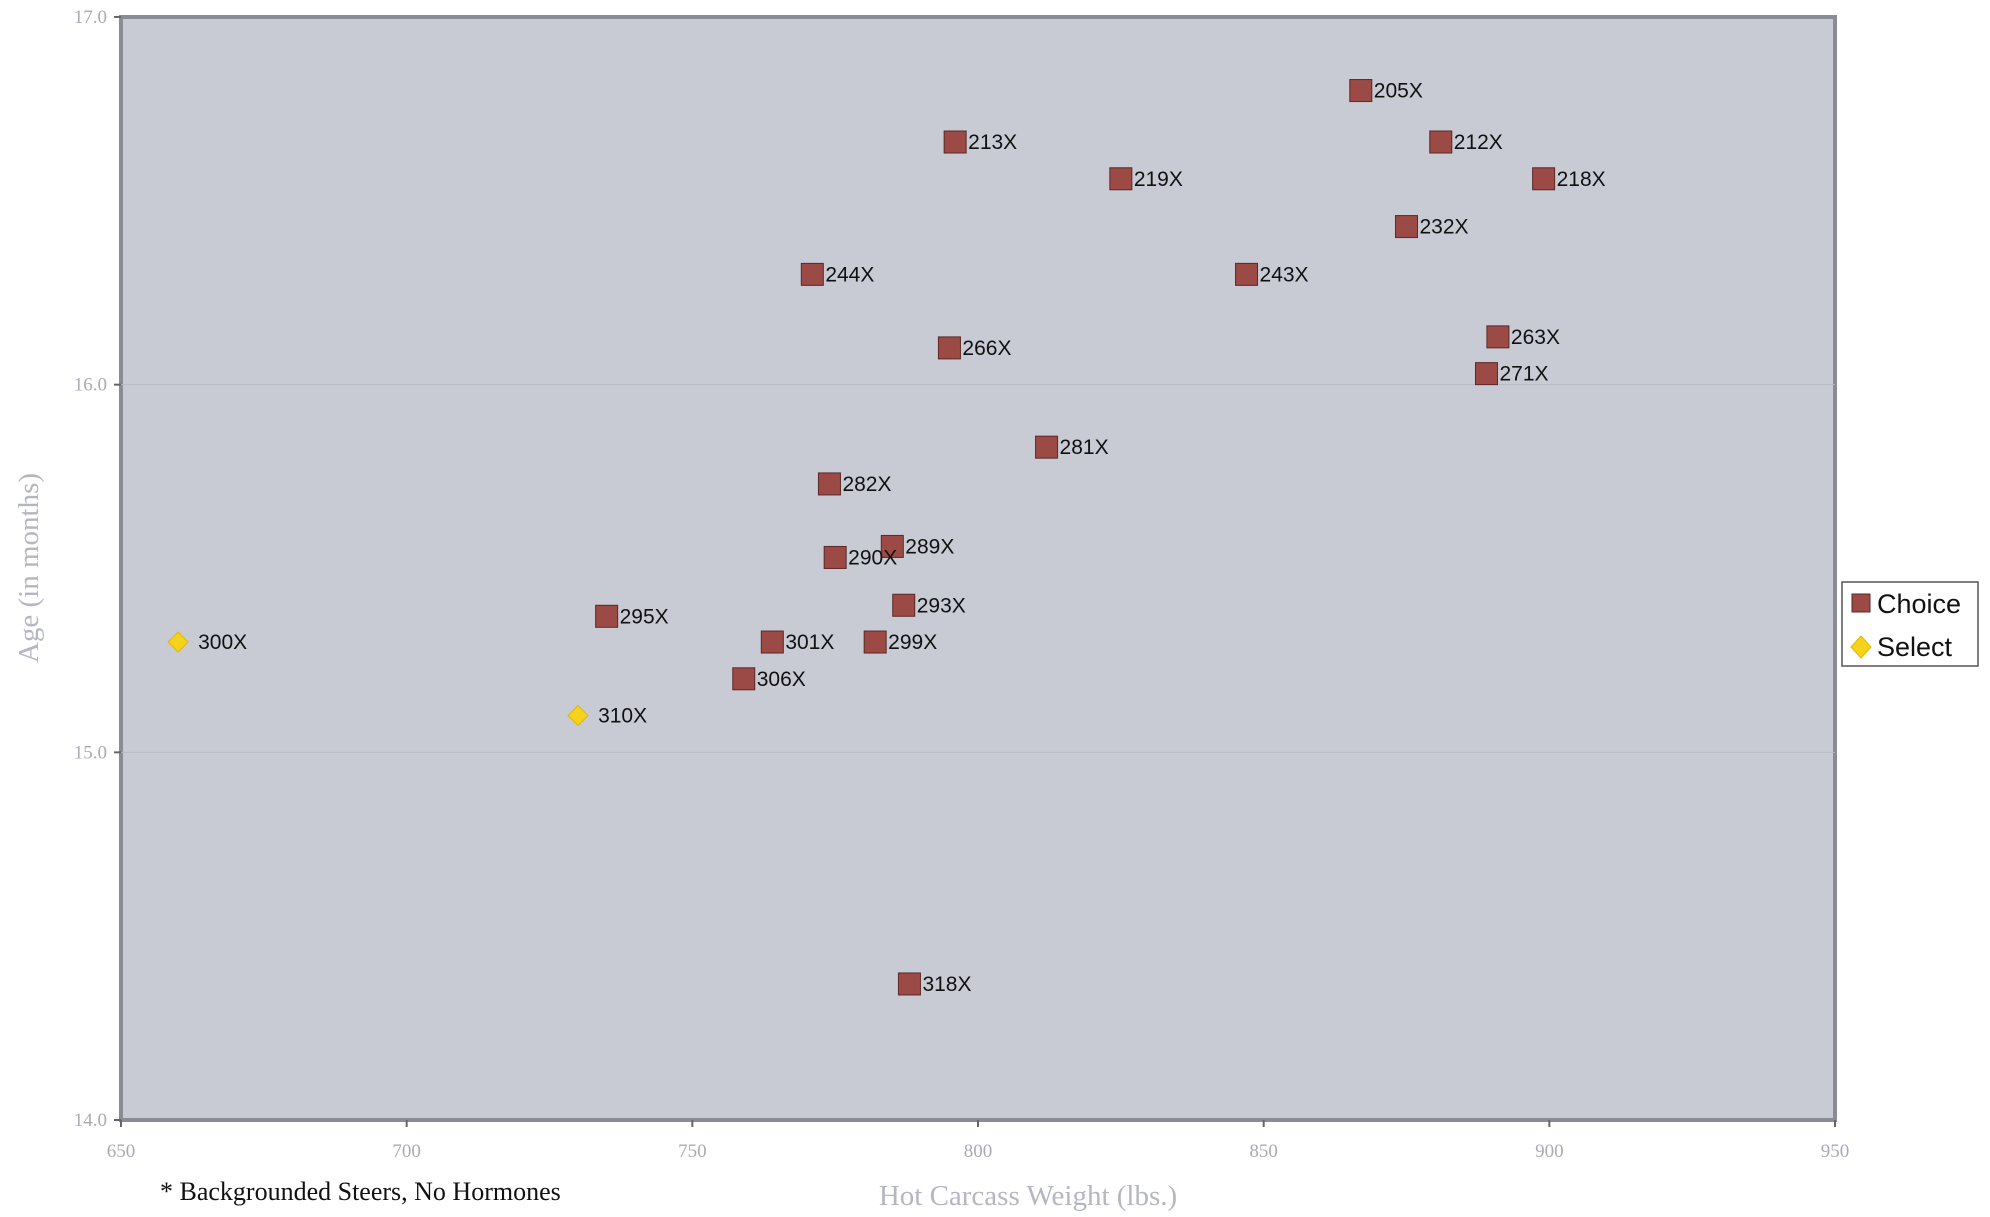 The image size is (1990, 1217). I want to click on point-290x, so click(835, 557).